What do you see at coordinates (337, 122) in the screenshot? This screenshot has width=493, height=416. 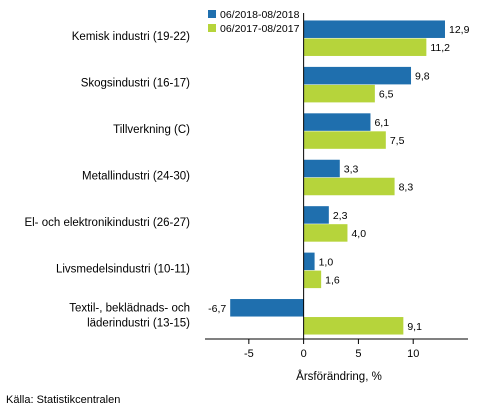 I see `bar-s0-c2` at bounding box center [337, 122].